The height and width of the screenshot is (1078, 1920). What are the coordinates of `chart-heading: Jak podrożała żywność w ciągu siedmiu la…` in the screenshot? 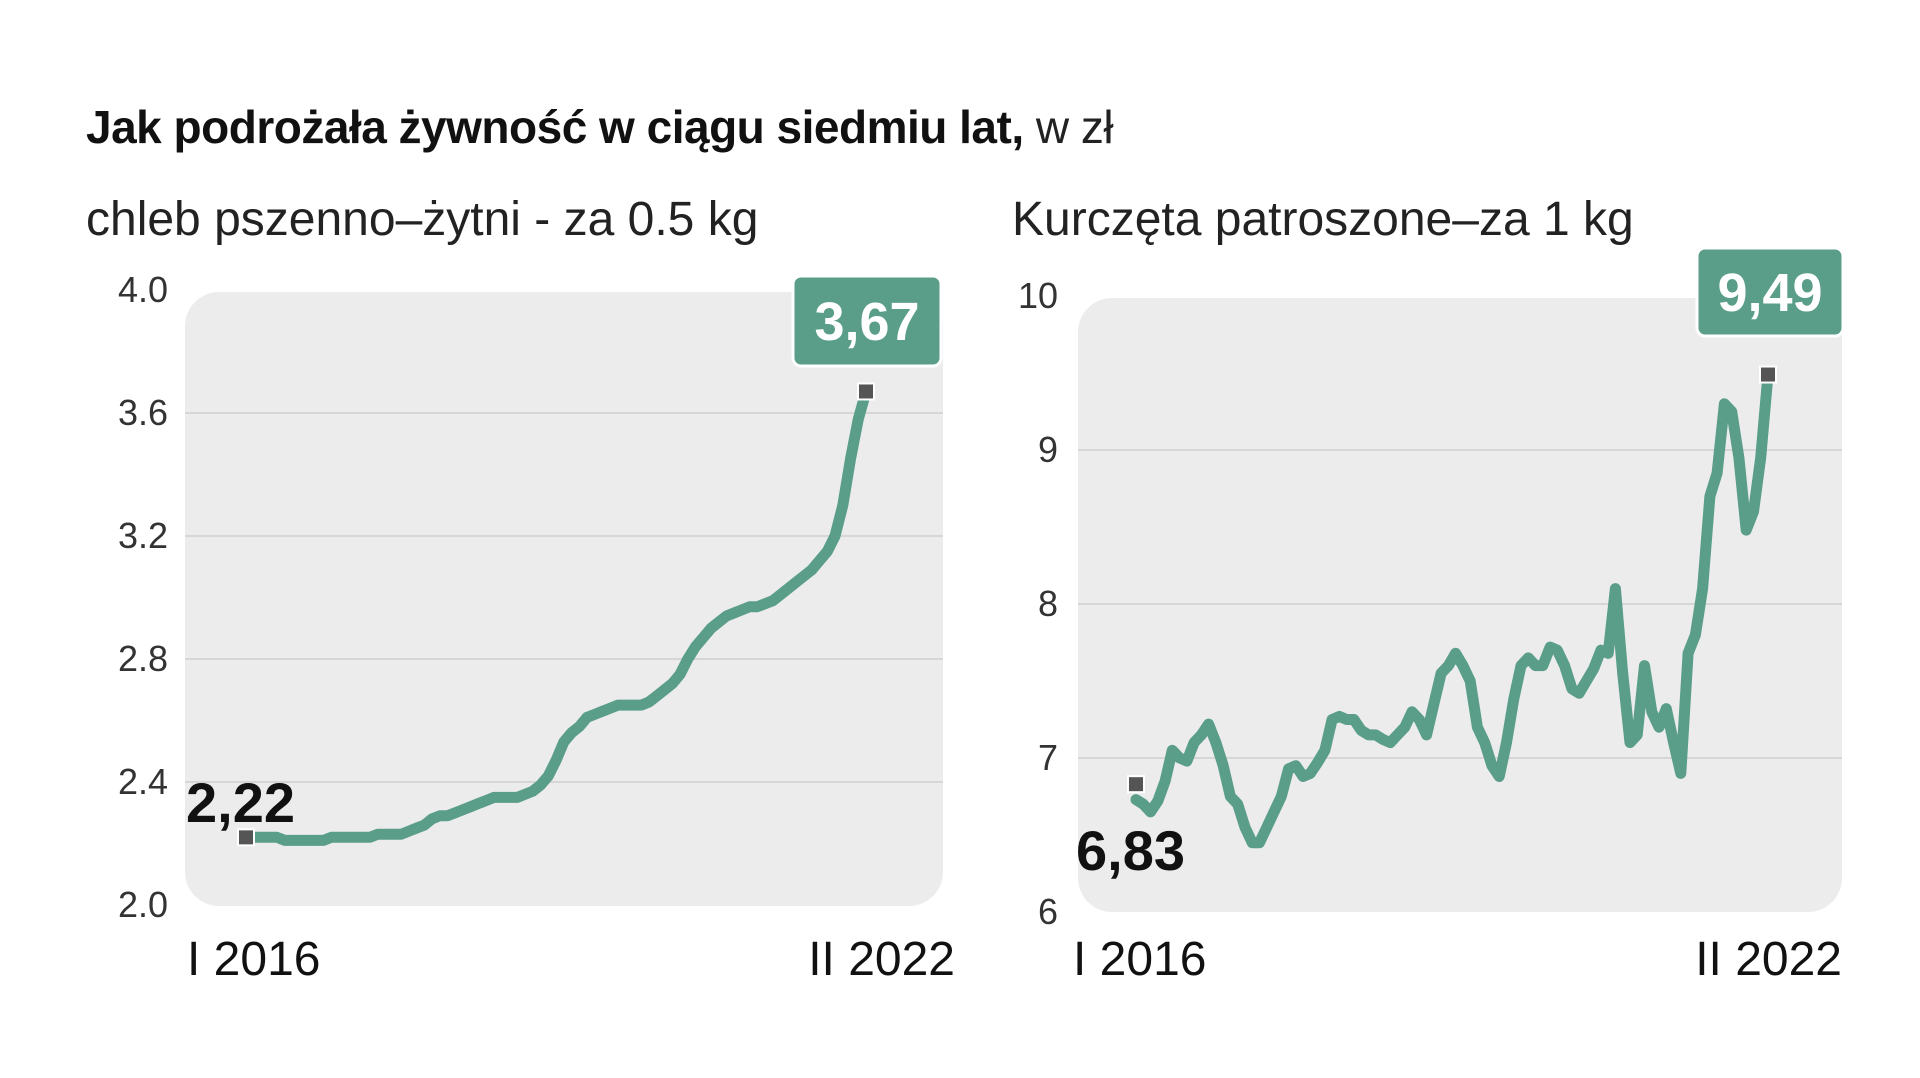 It's located at (600, 127).